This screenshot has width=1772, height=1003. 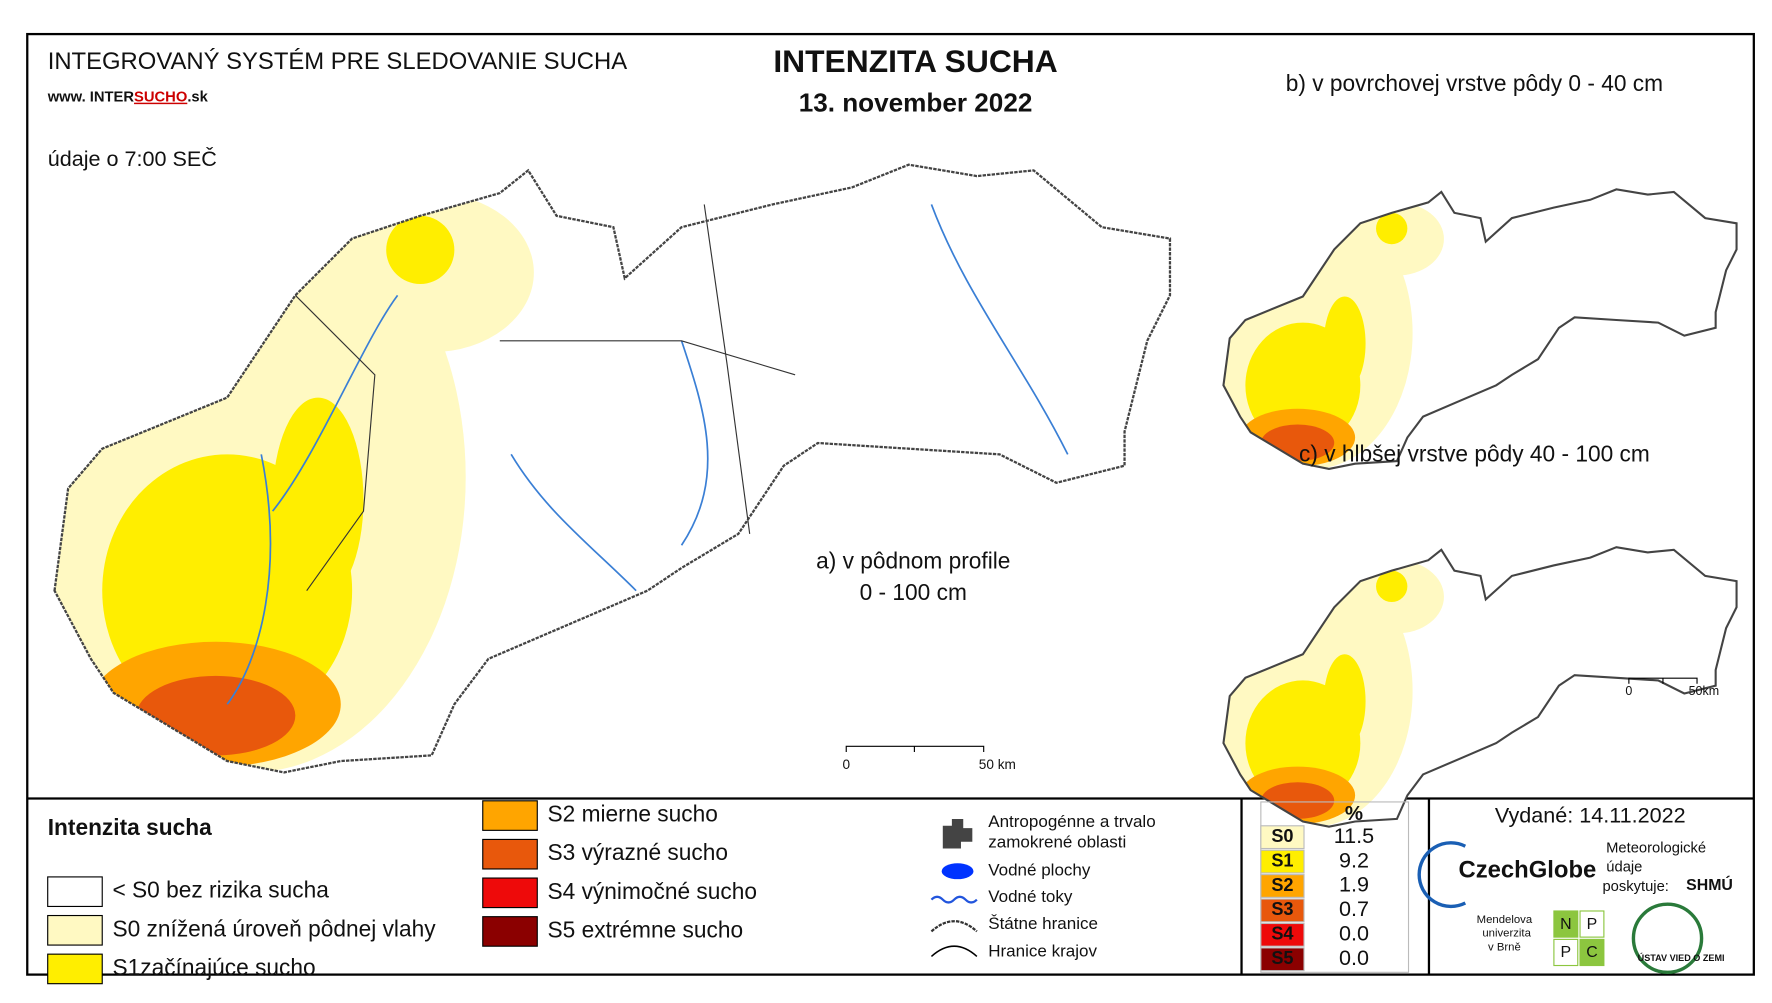 What do you see at coordinates (913, 560) in the screenshot?
I see `map-a-label: a) v pôdnom profile` at bounding box center [913, 560].